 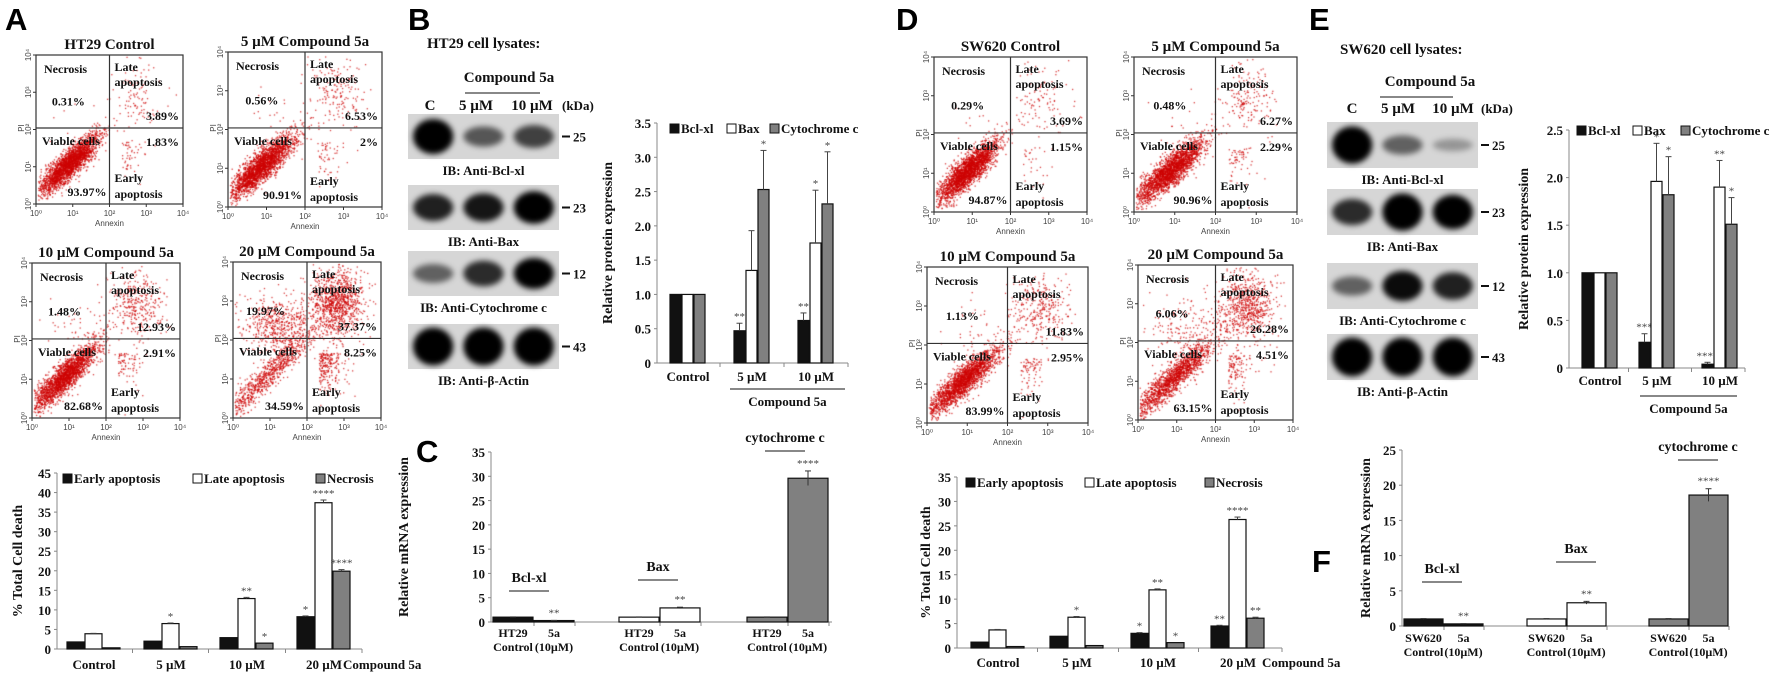 What do you see at coordinates (657, 567) in the screenshot?
I see `gene-group-label: Bax` at bounding box center [657, 567].